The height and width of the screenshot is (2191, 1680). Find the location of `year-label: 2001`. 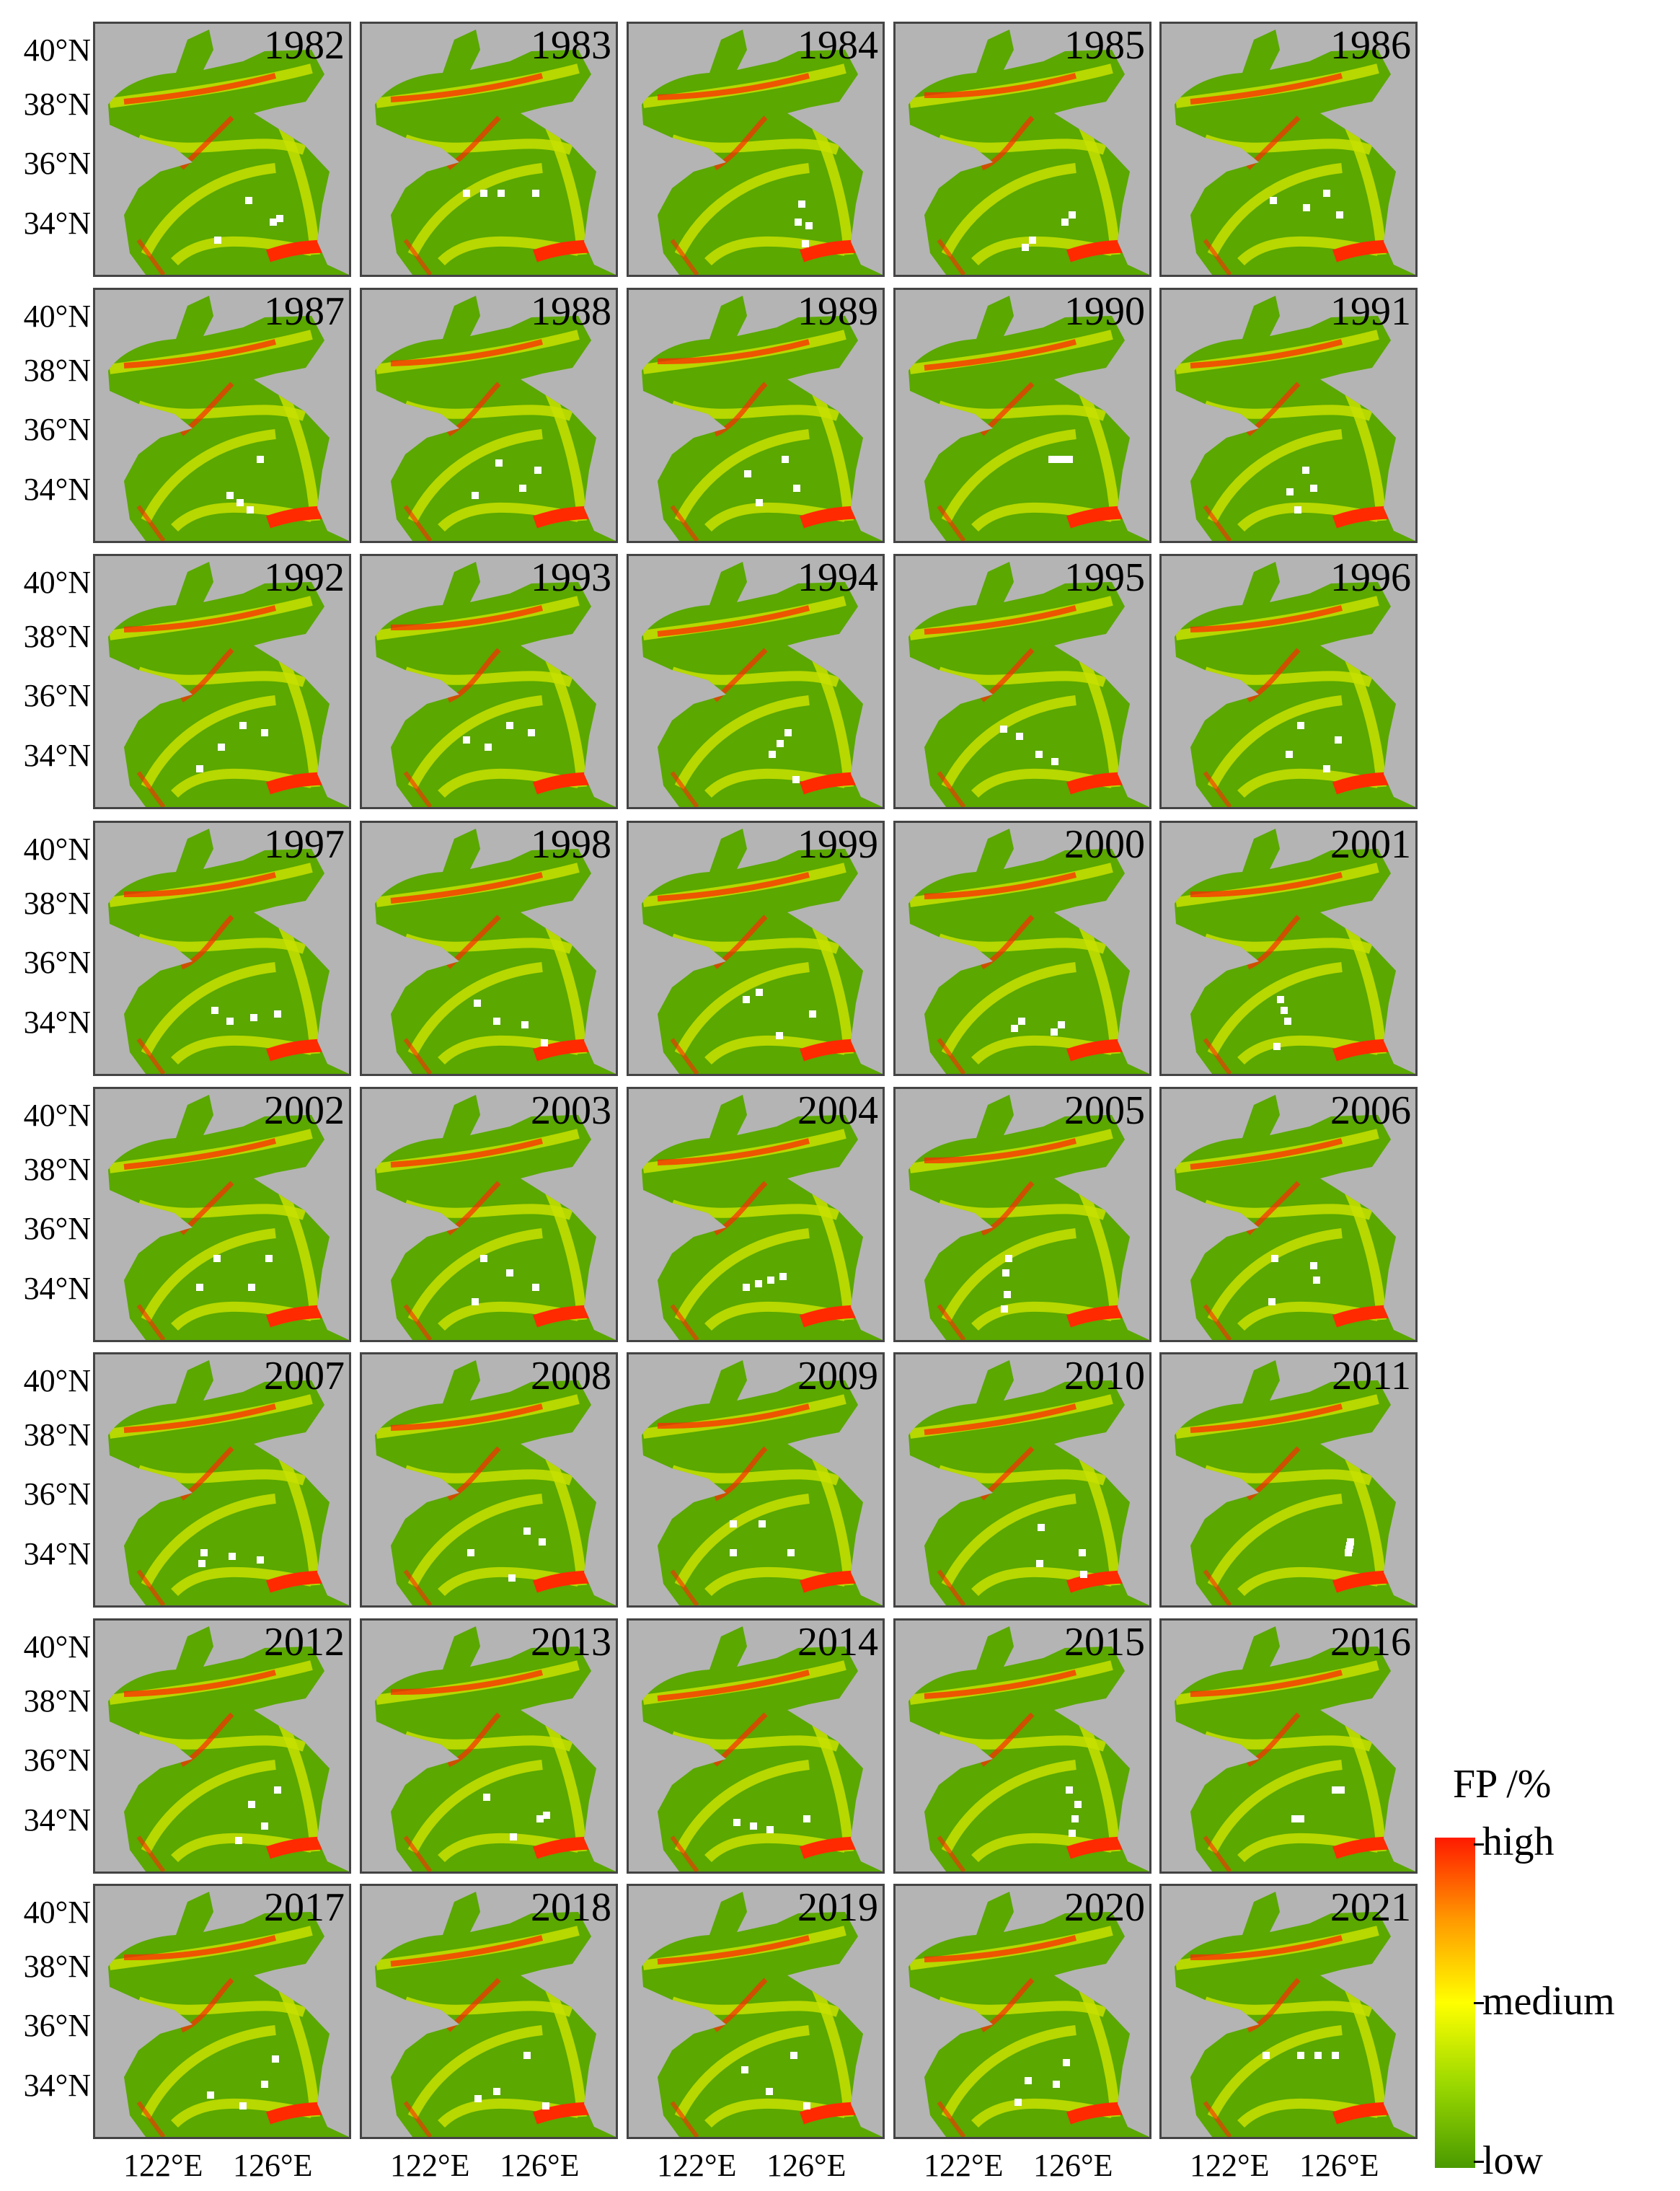

year-label: 2001 is located at coordinates (1370, 845).